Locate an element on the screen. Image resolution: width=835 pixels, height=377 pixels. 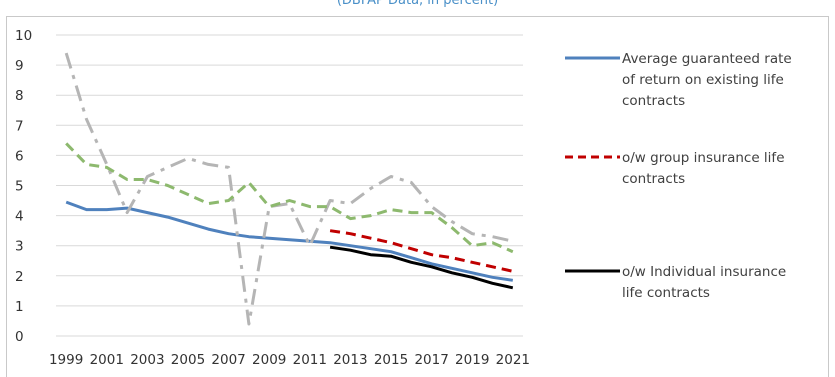
y-tick-label: 6 is located at coordinates (19, 156).